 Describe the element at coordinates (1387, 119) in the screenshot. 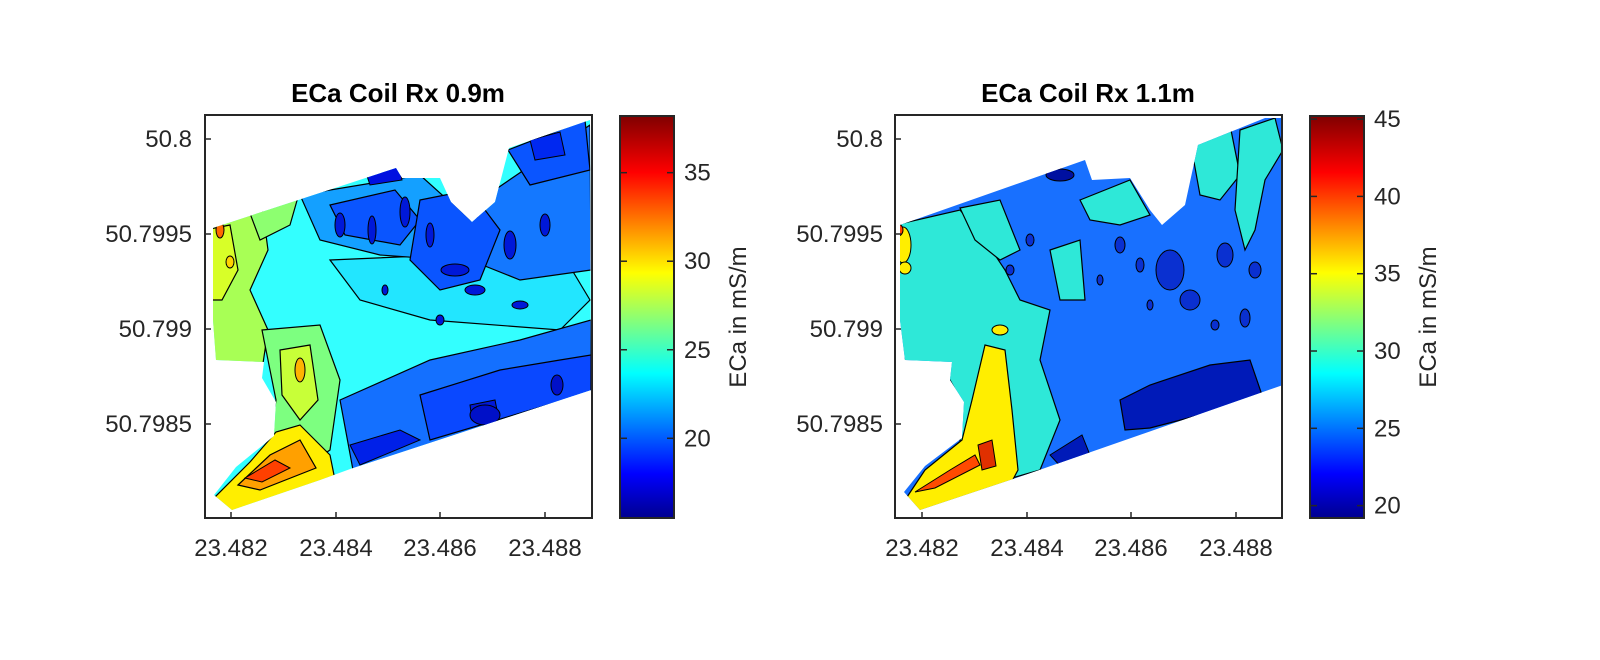

I see `colorbar-tick-label: 45` at that location.